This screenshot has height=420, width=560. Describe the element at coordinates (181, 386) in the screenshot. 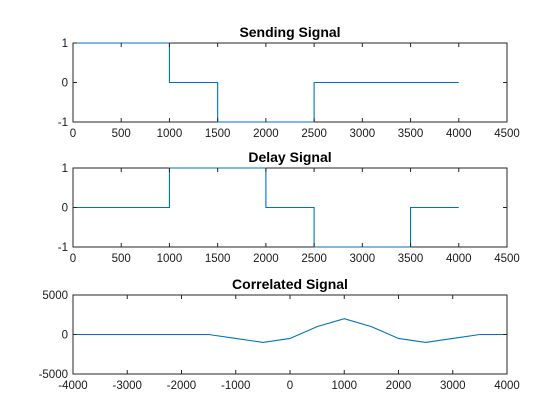

I see `x-tick-label: -2000` at that location.